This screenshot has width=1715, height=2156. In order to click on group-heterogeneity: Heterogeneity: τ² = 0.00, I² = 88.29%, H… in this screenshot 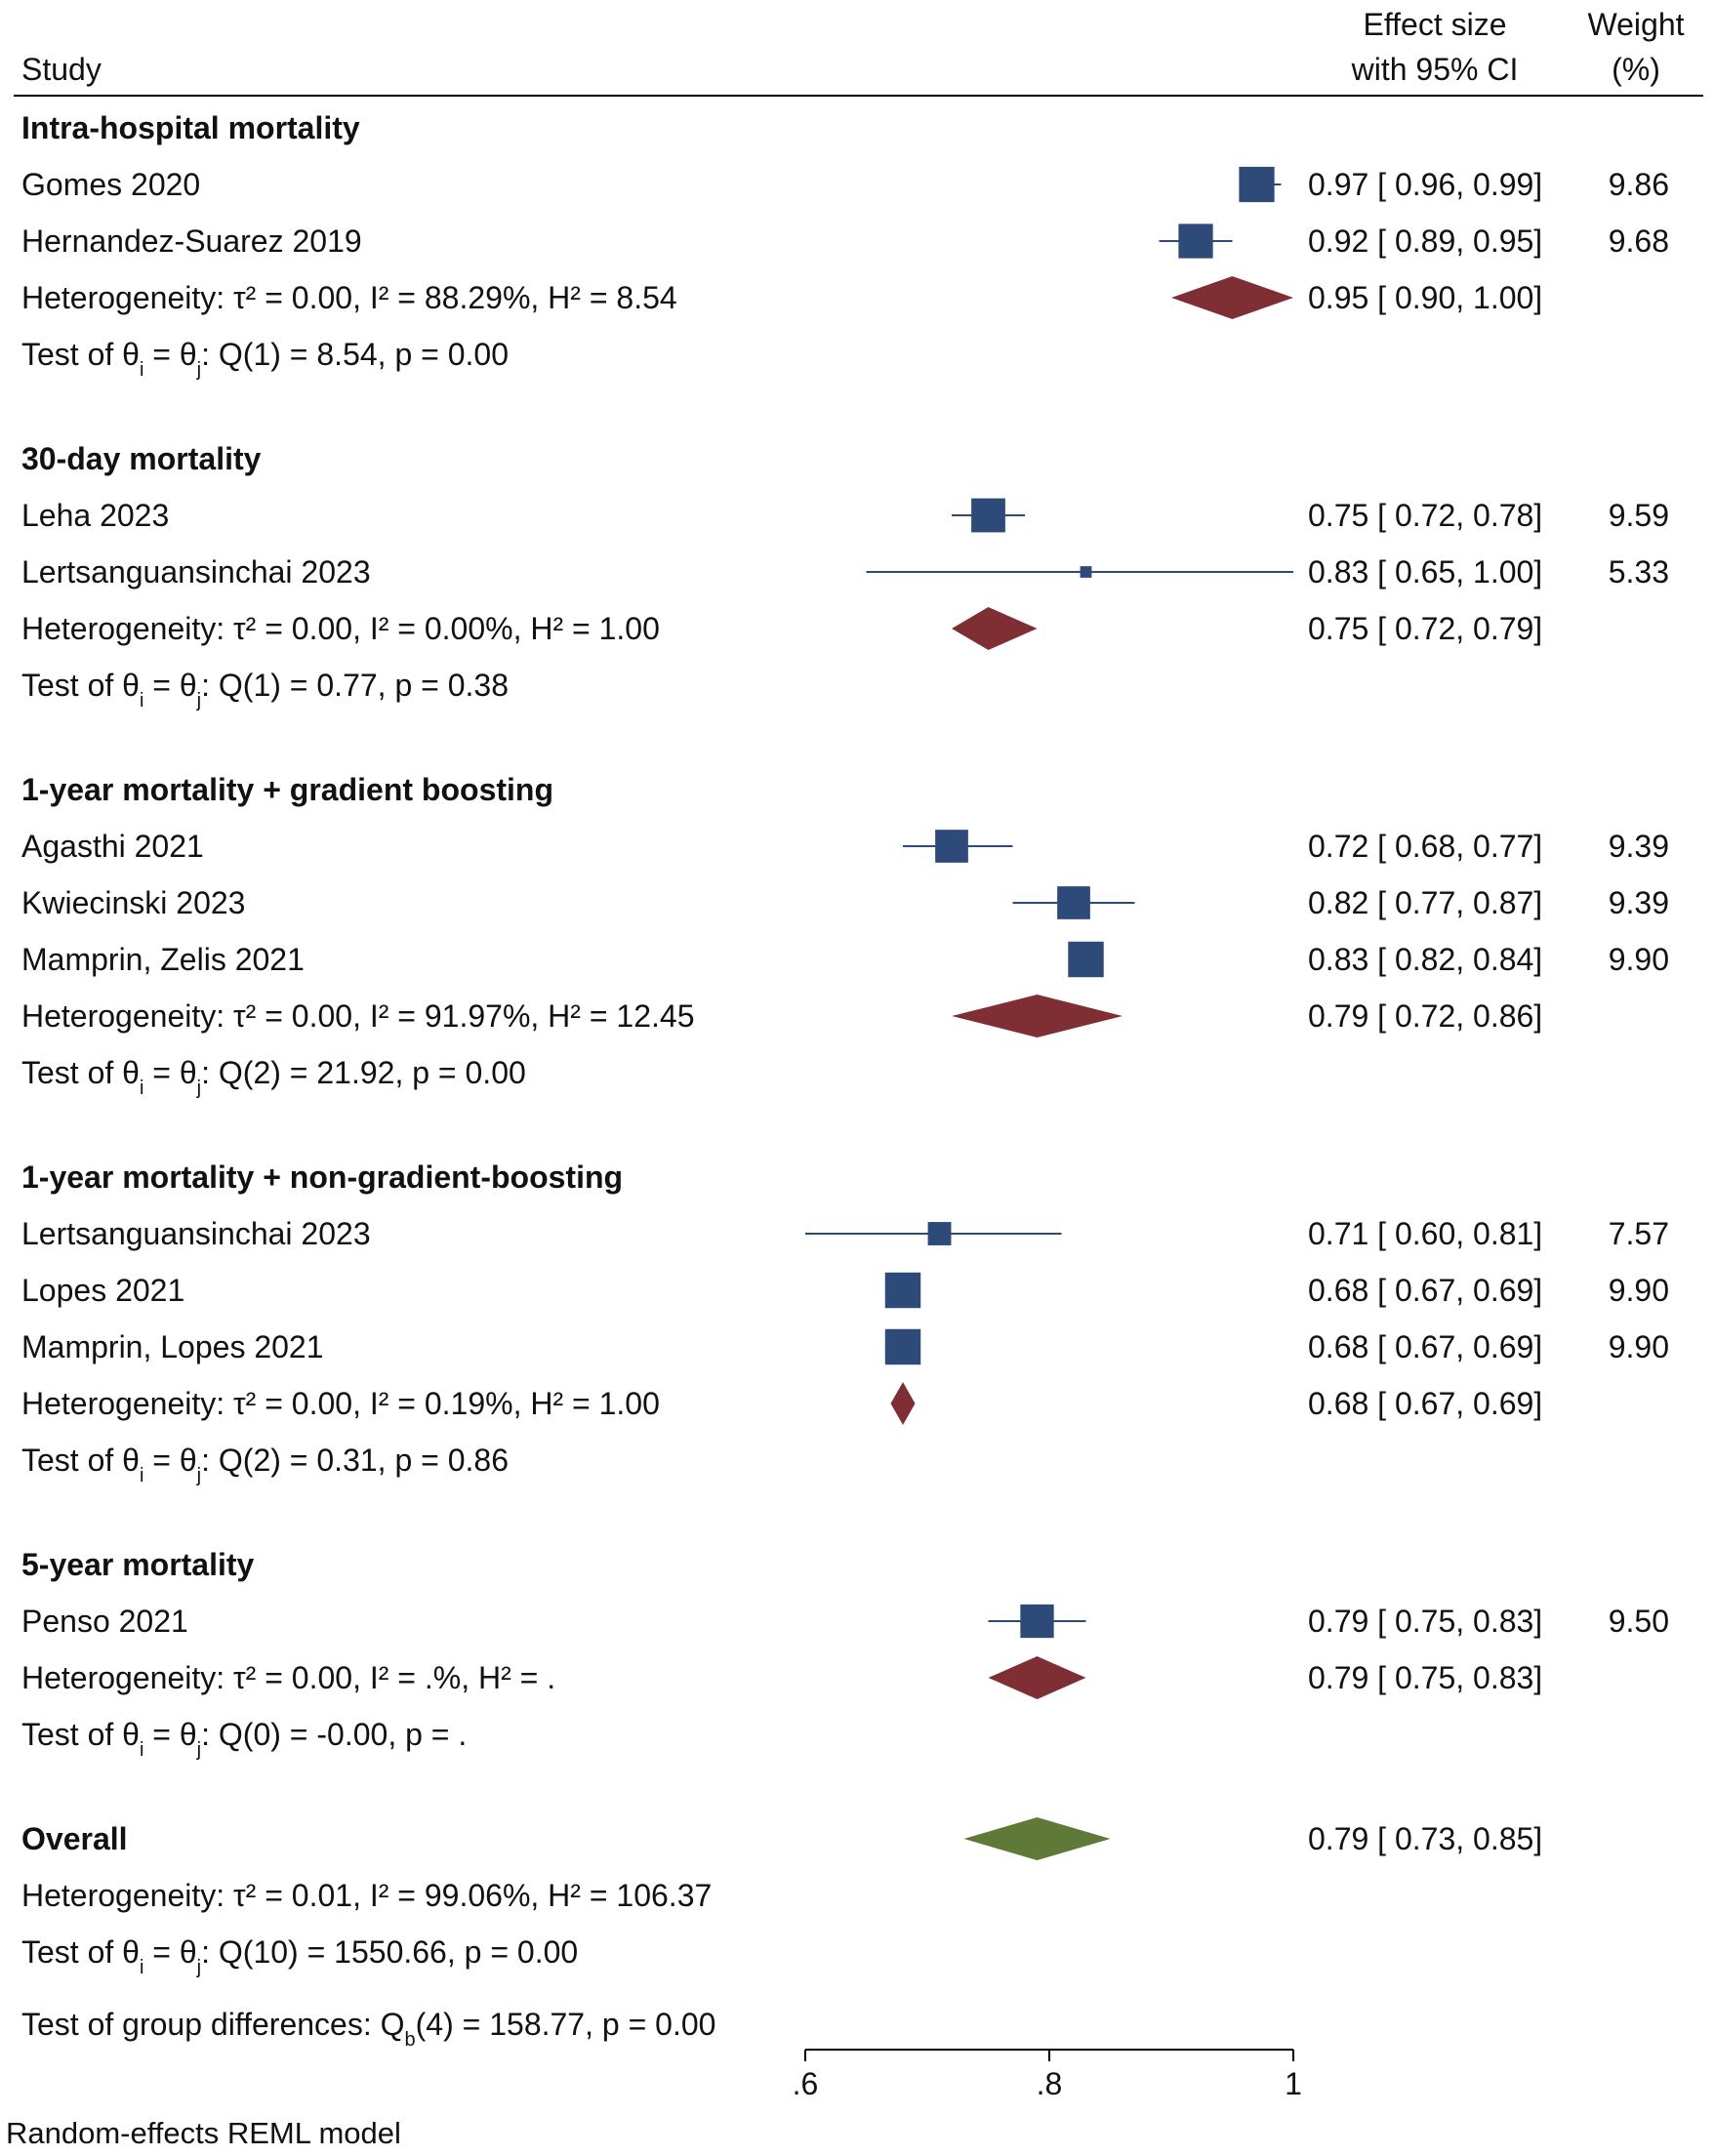, I will do `click(349, 297)`.